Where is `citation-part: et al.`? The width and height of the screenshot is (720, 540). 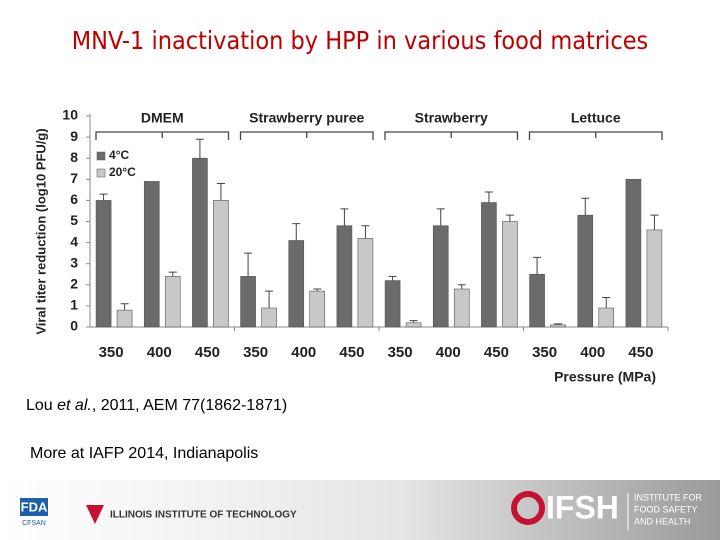 citation-part: et al. is located at coordinates (74, 405).